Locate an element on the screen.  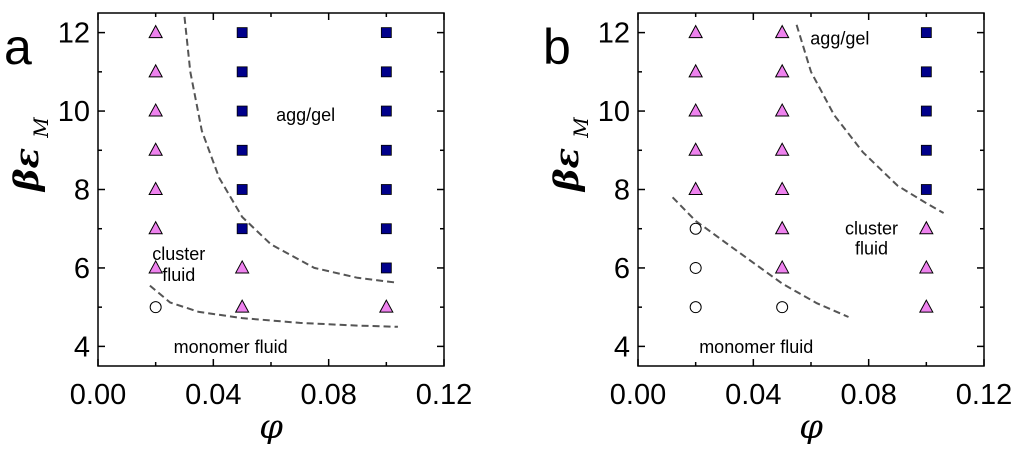
panel-letter: b is located at coordinates (557, 47).